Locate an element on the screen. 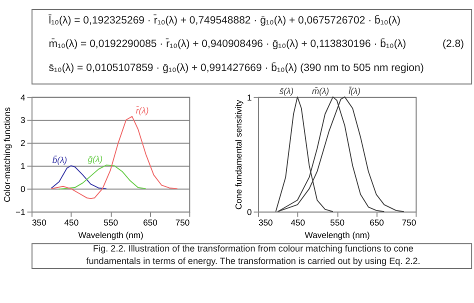  series-label: b̄(λ) is located at coordinates (60, 159).